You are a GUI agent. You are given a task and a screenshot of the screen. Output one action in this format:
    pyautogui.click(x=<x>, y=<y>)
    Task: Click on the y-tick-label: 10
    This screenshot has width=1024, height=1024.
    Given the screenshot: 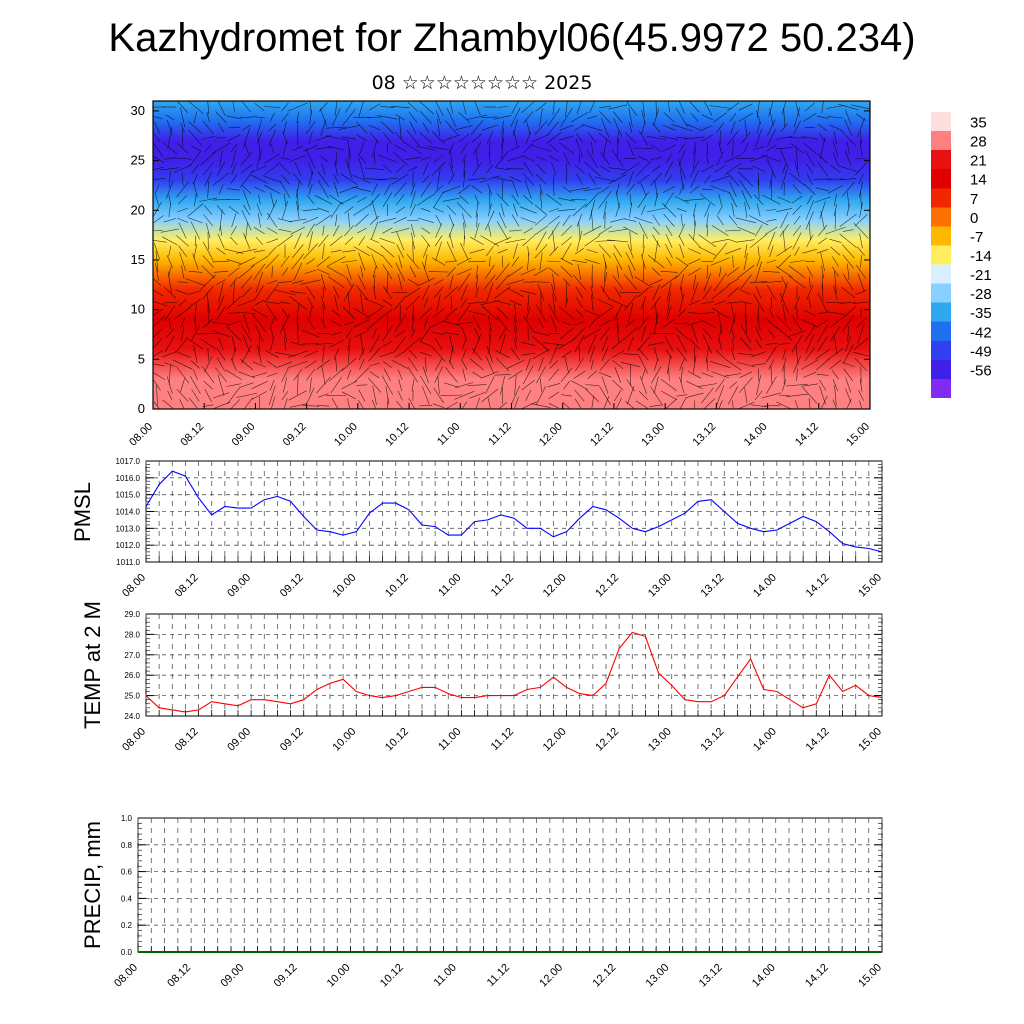 What is the action you would take?
    pyautogui.click(x=138, y=309)
    